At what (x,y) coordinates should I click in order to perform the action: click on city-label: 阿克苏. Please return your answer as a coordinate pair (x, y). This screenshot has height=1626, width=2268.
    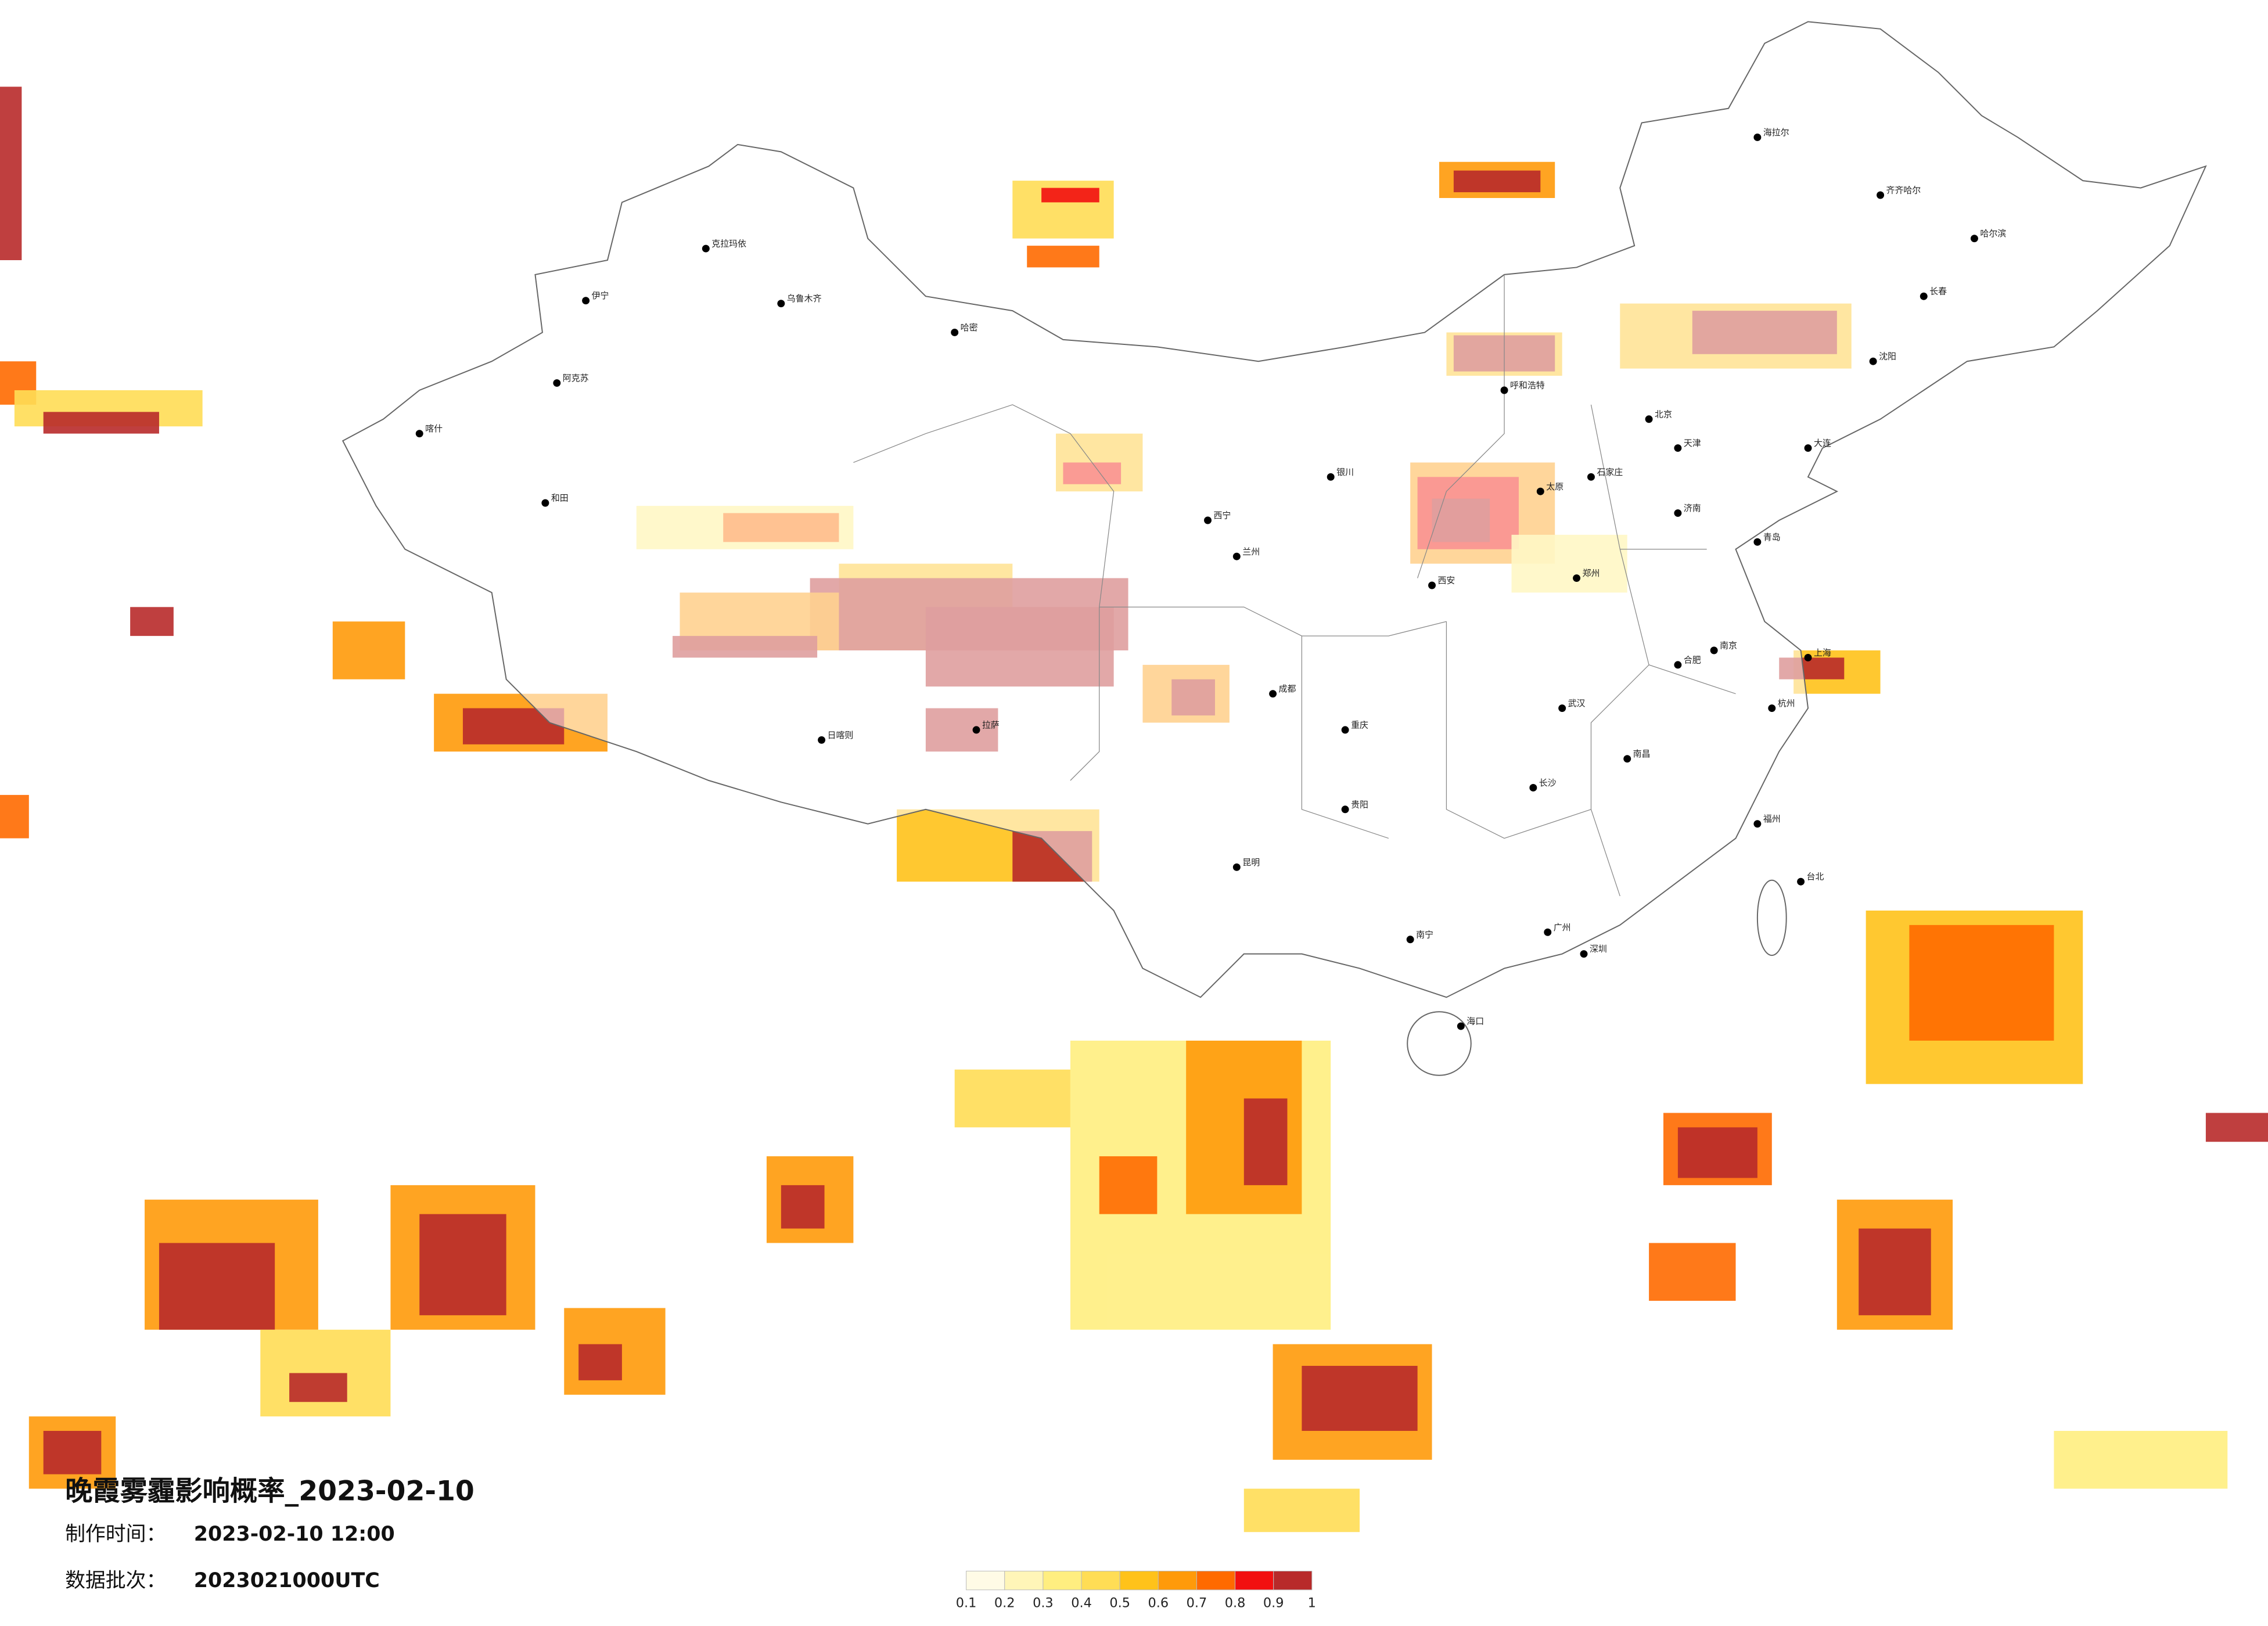
    Looking at the image, I should click on (576, 378).